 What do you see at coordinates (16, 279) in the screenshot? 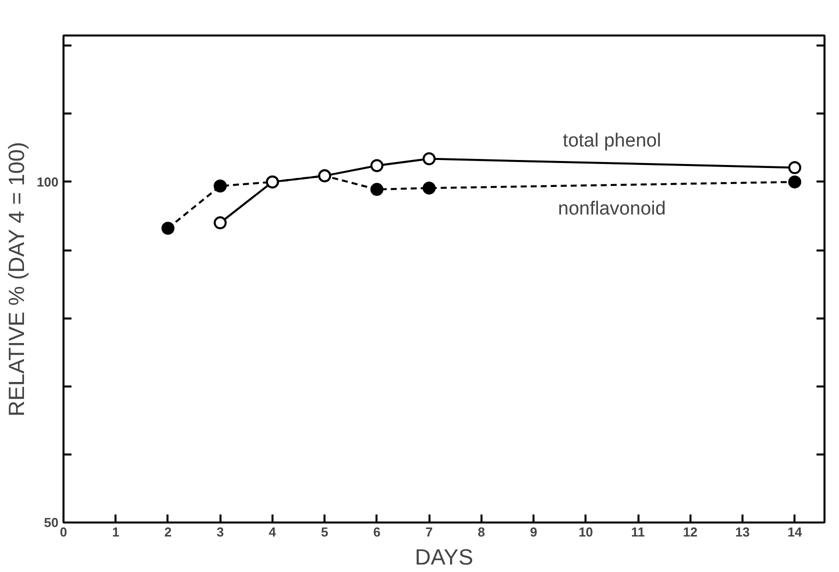
I see `y-axis-title: RELATIVE % (DAY 4 = 100)` at bounding box center [16, 279].